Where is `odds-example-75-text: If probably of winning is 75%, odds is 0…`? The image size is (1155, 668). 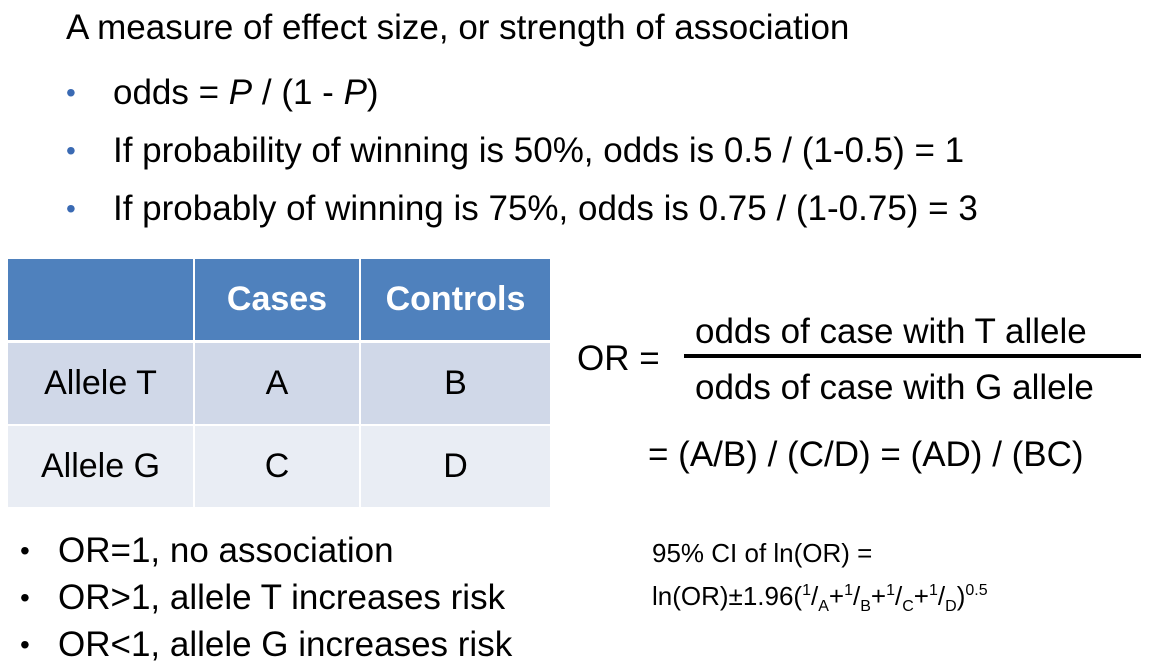 odds-example-75-text: If probably of winning is 75%, odds is 0… is located at coordinates (545, 208).